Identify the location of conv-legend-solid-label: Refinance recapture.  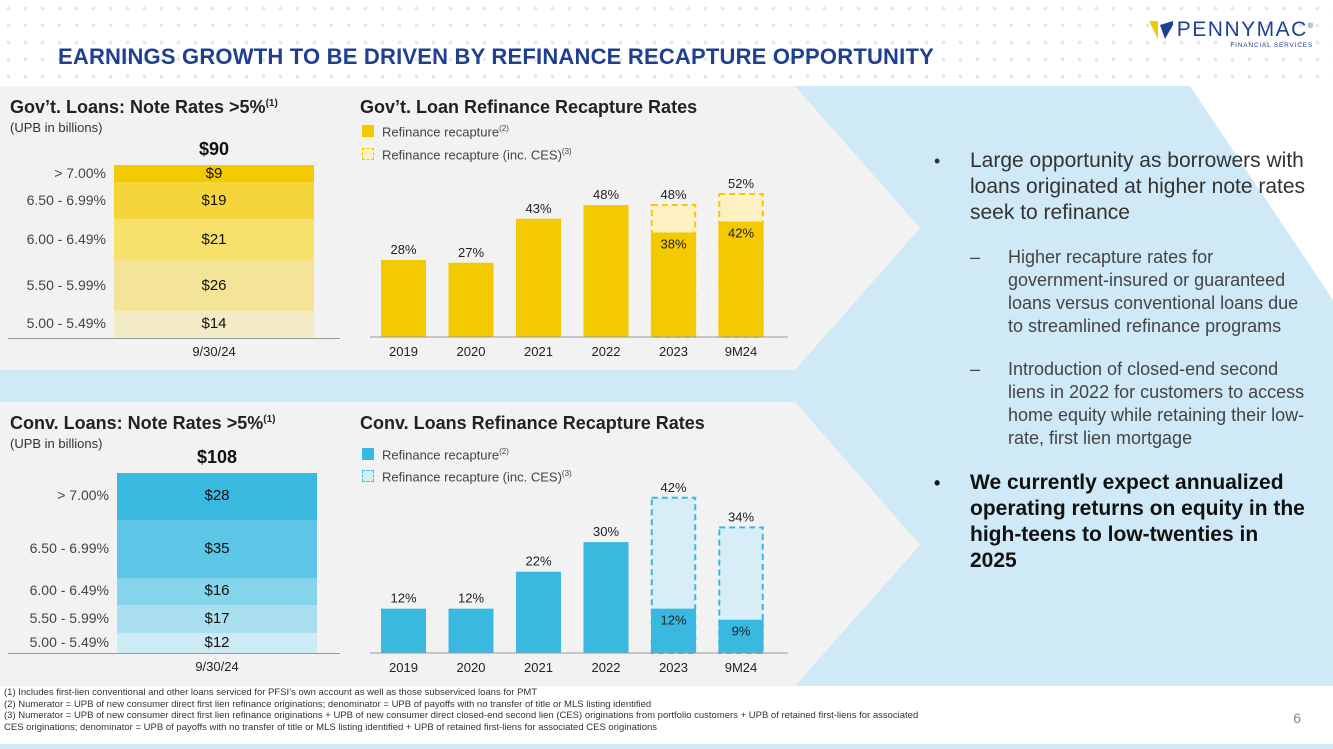
(441, 455).